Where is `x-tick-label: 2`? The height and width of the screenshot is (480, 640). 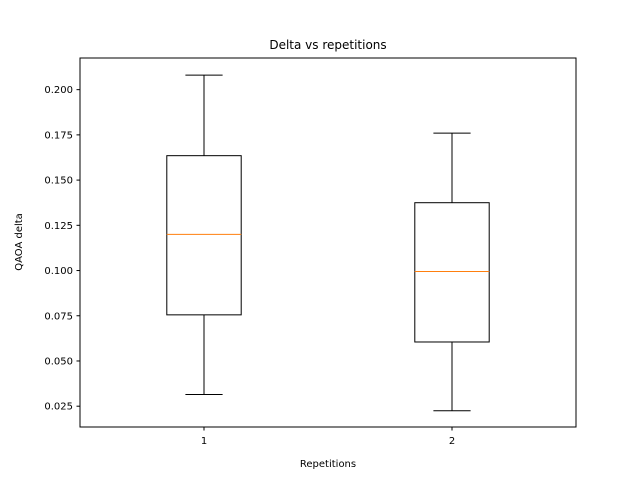
x-tick-label: 2 is located at coordinates (452, 441).